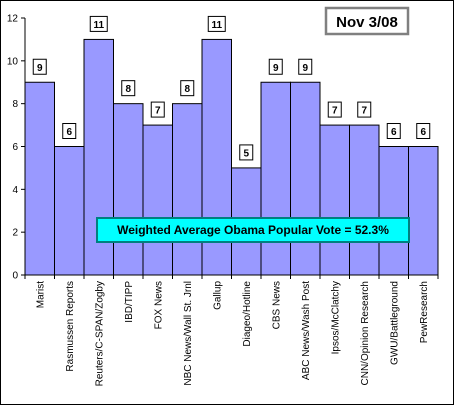  I want to click on y-tick-label: 2, so click(15, 233).